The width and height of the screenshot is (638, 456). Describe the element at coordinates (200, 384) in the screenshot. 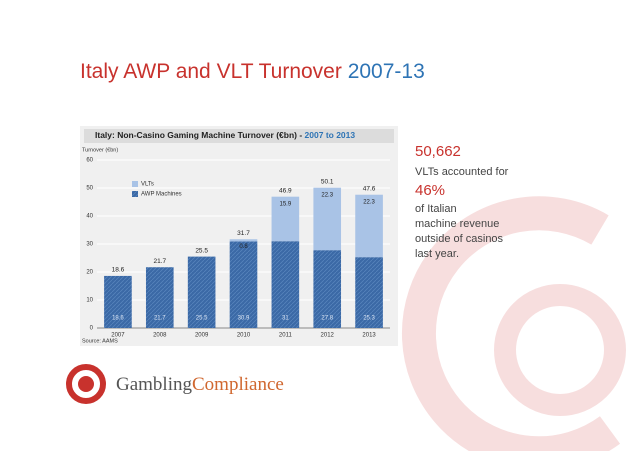

I see `logo-text: GamblingCompliance` at that location.